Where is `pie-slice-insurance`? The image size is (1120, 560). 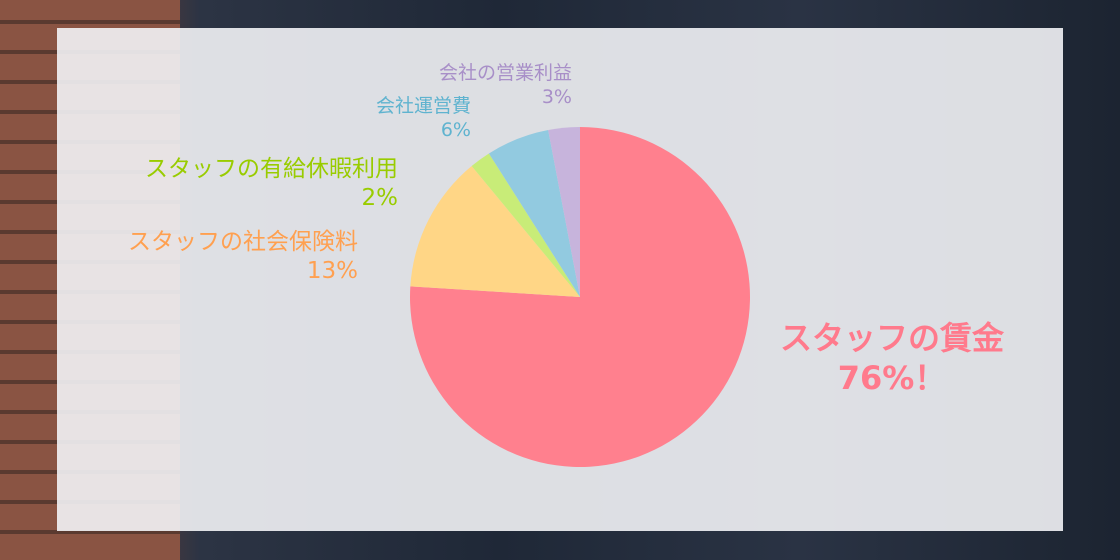
pie-slice-insurance is located at coordinates (495, 231).